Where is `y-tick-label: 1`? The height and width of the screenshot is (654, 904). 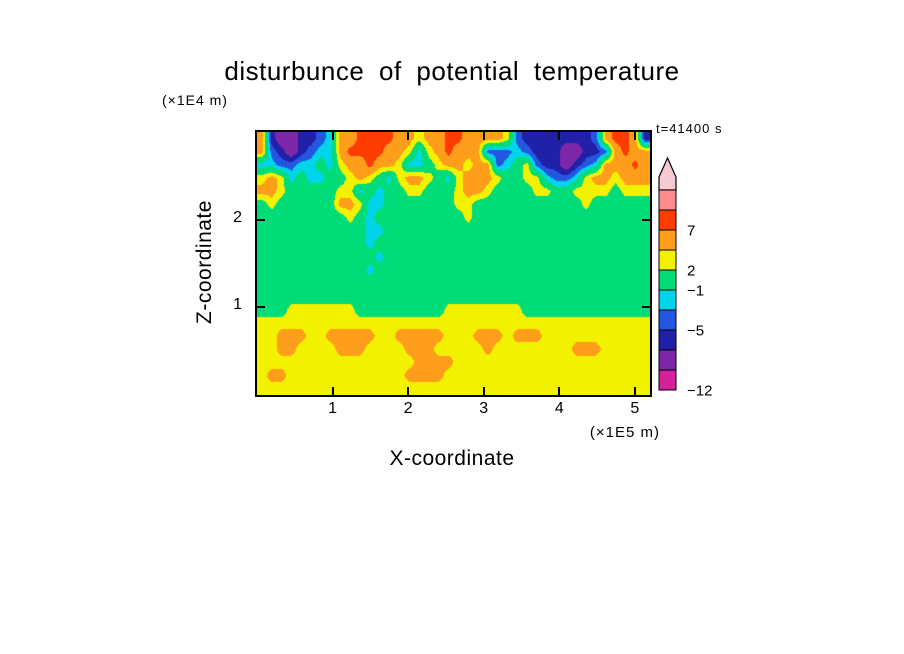 y-tick-label: 1 is located at coordinates (237, 305).